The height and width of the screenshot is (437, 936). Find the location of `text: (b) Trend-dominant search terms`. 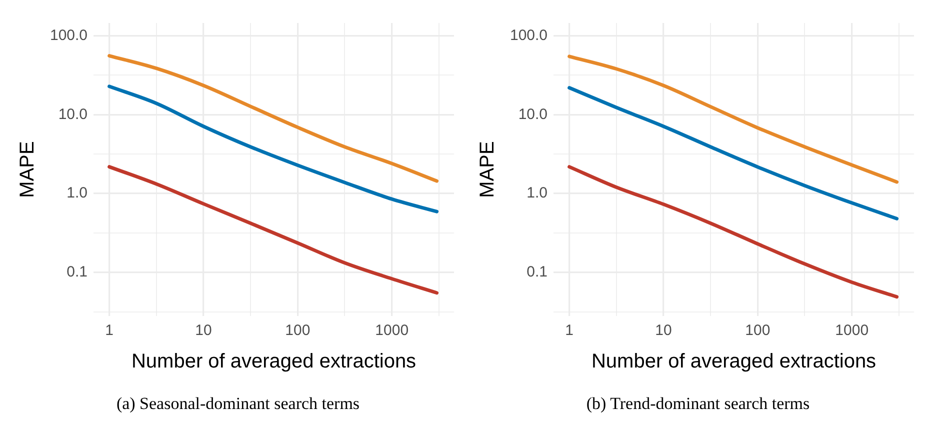

text: (b) Trend-dominant search terms is located at coordinates (698, 404).